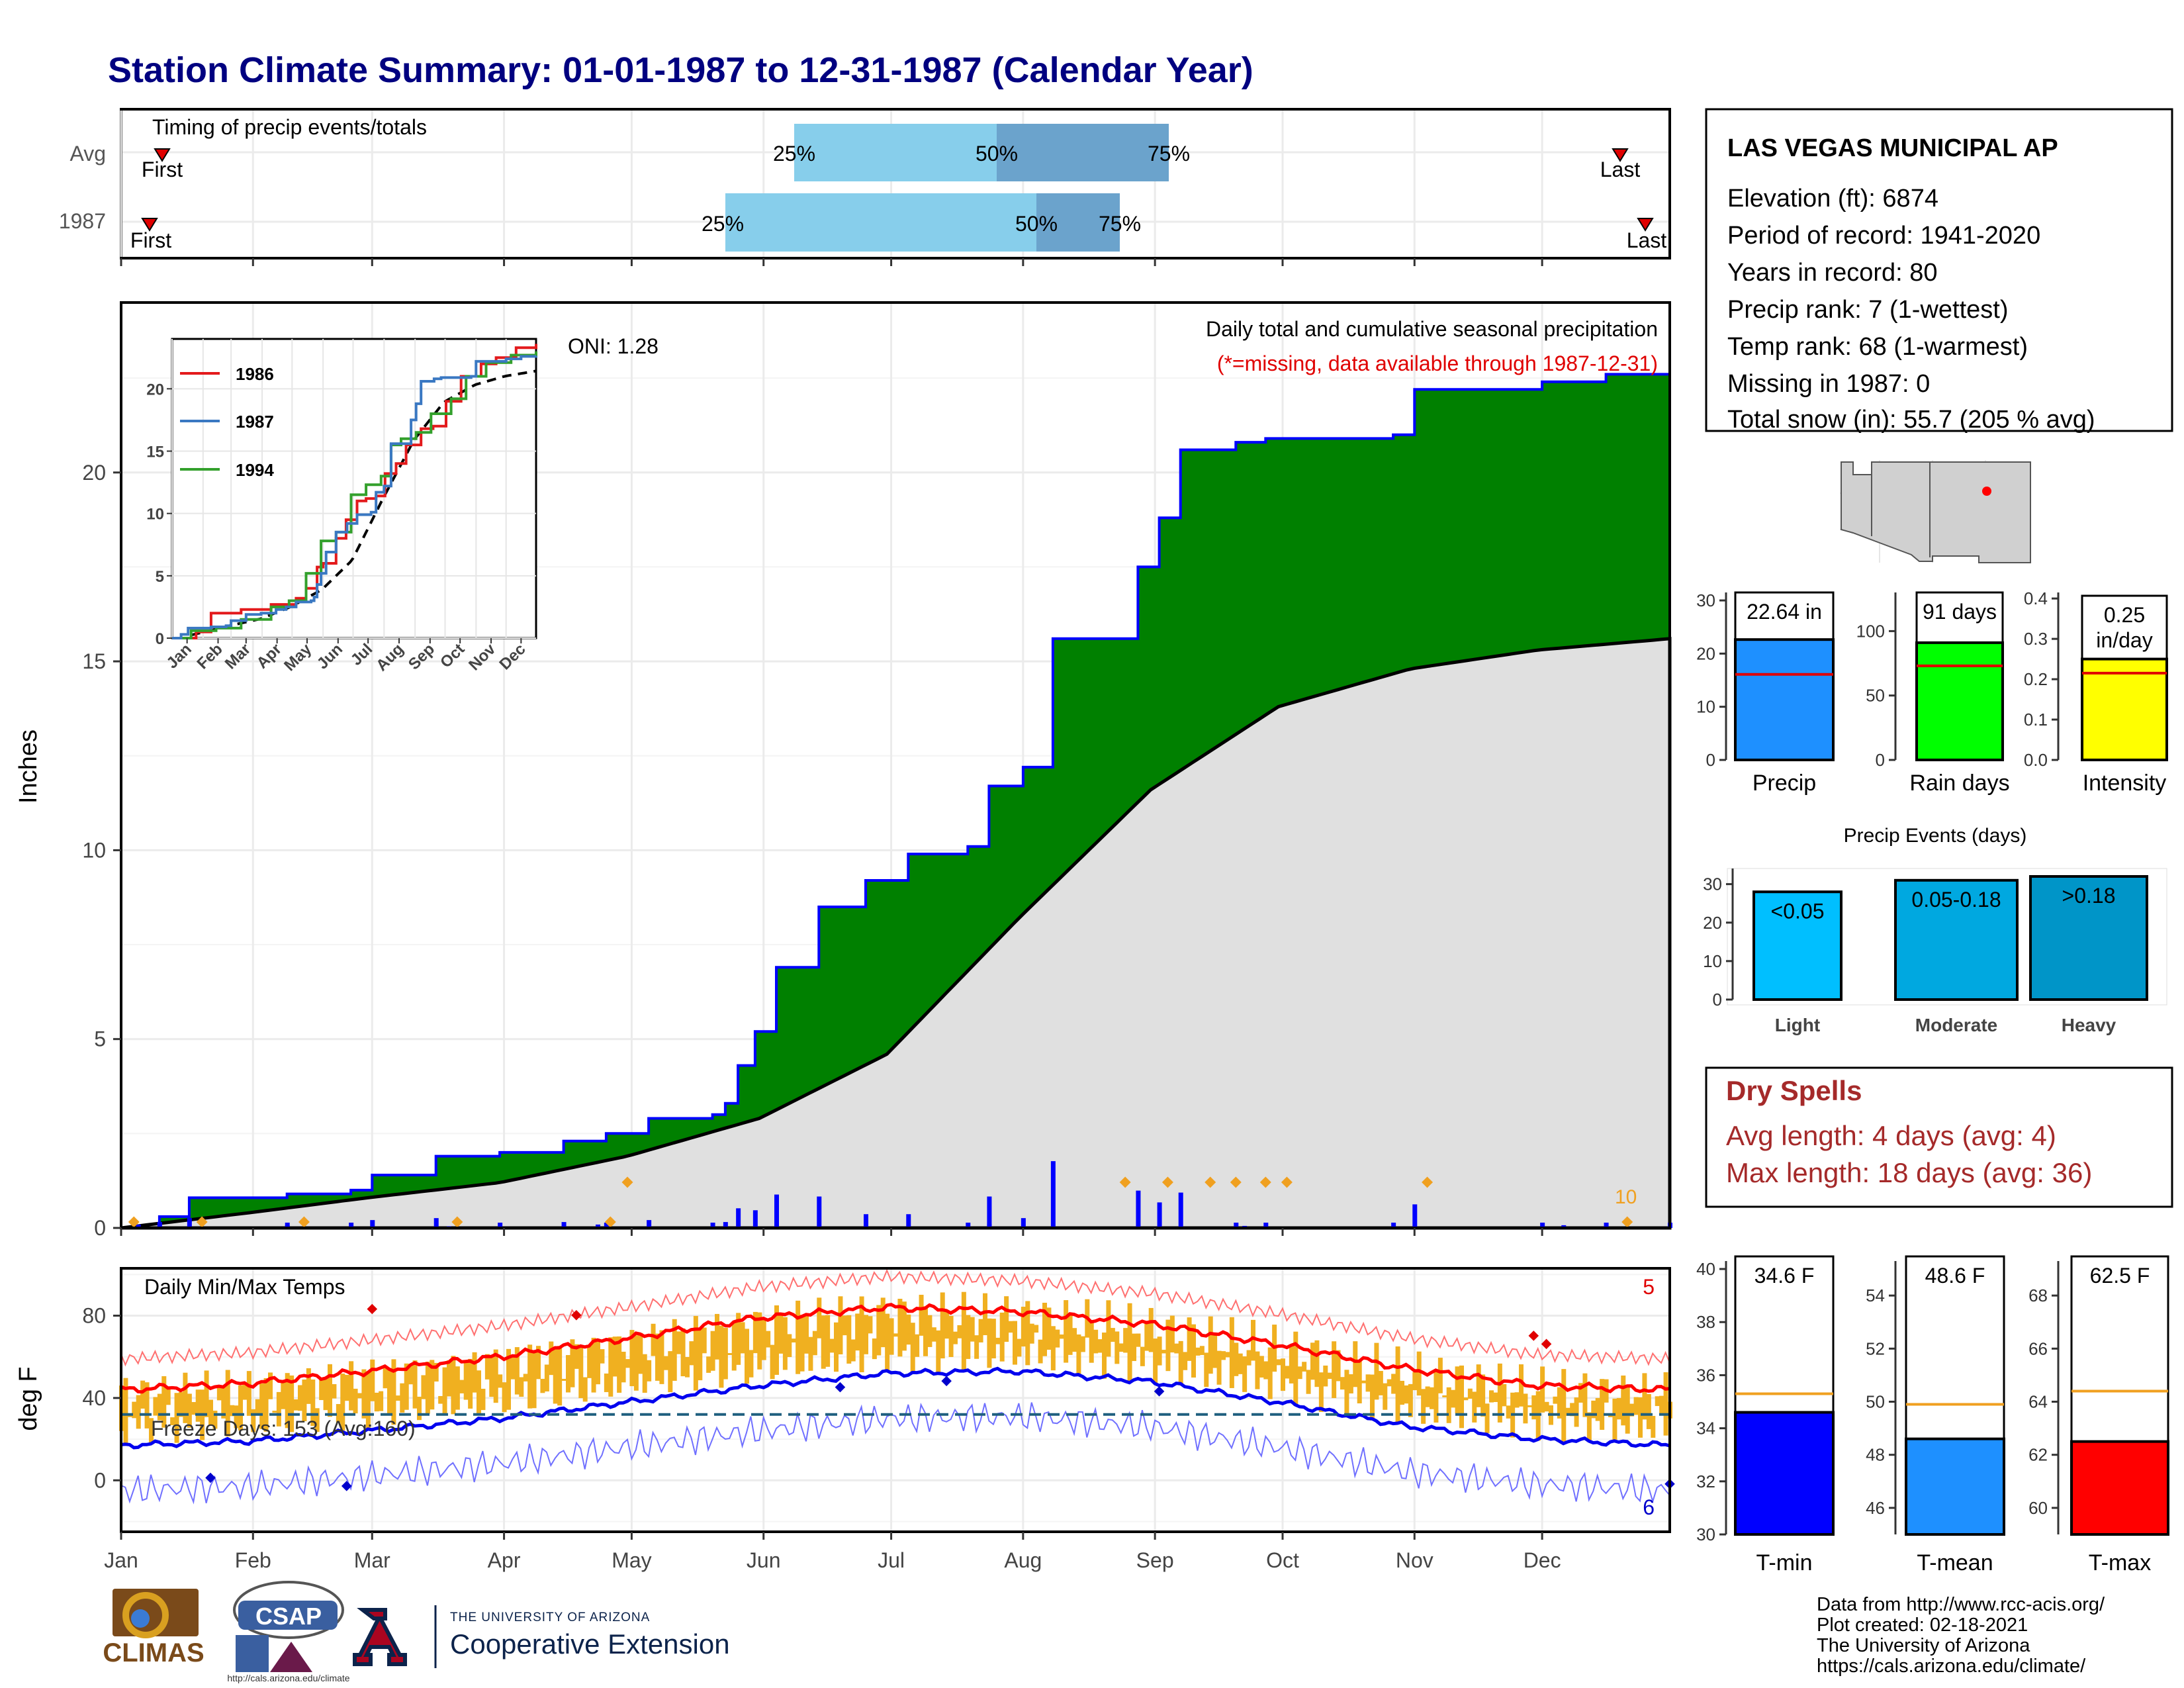  I want to click on tmax-chart-ytick: 64, so click(2038, 1402).